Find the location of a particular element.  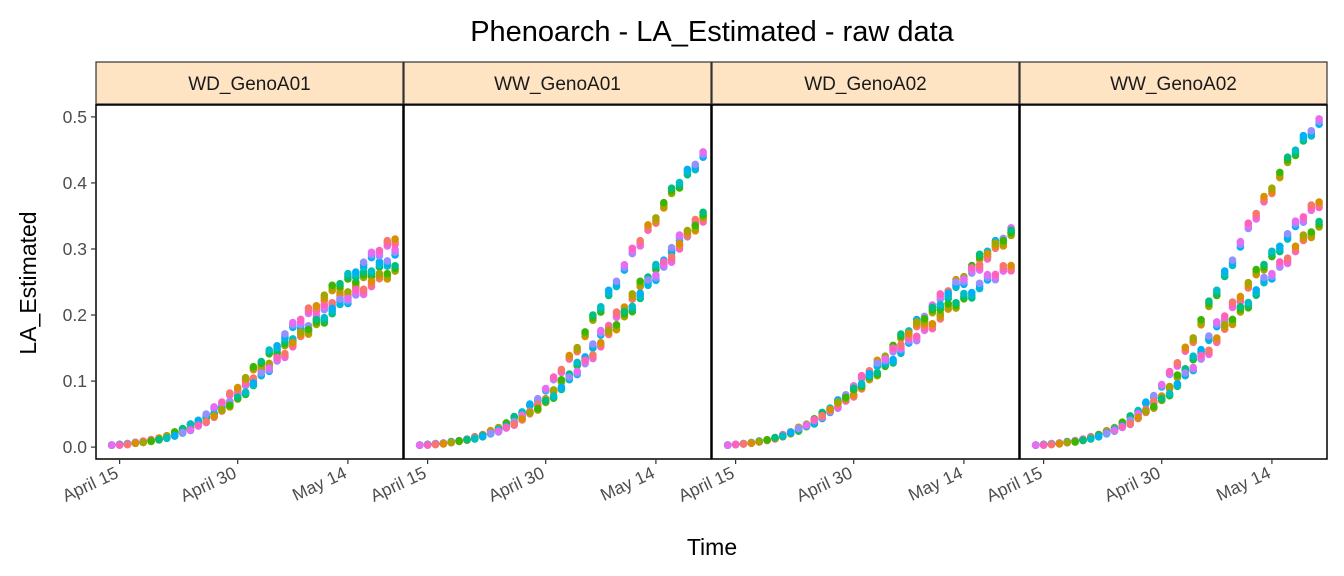

facet-strip-label: WD_GenoA02 is located at coordinates (865, 84).